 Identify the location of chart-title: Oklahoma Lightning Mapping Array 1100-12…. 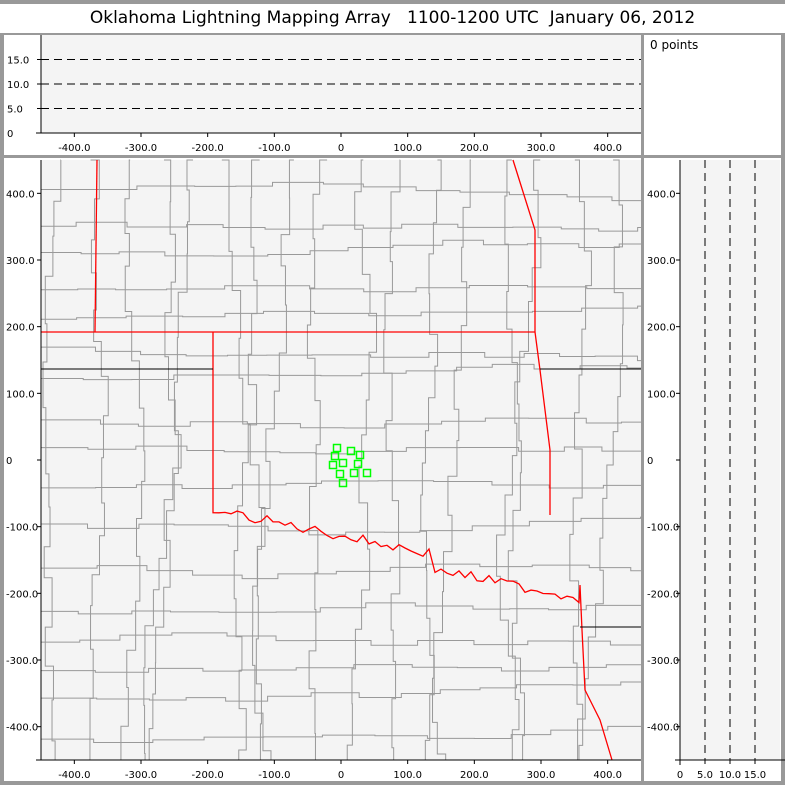
(392, 18).